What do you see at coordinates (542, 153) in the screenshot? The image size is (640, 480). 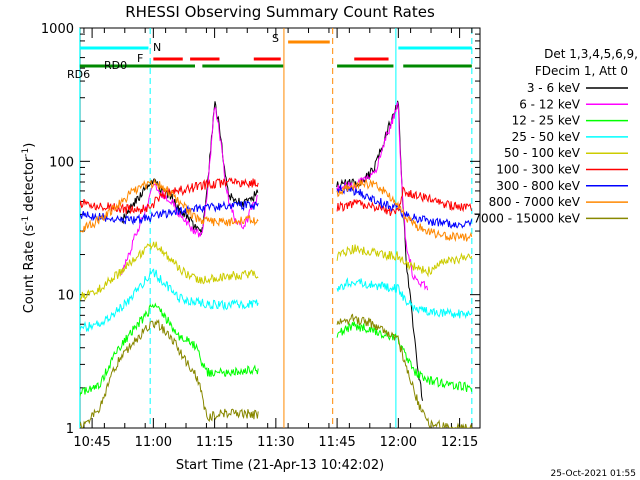 I see `legend-entry-label: 50 - 100 keV` at bounding box center [542, 153].